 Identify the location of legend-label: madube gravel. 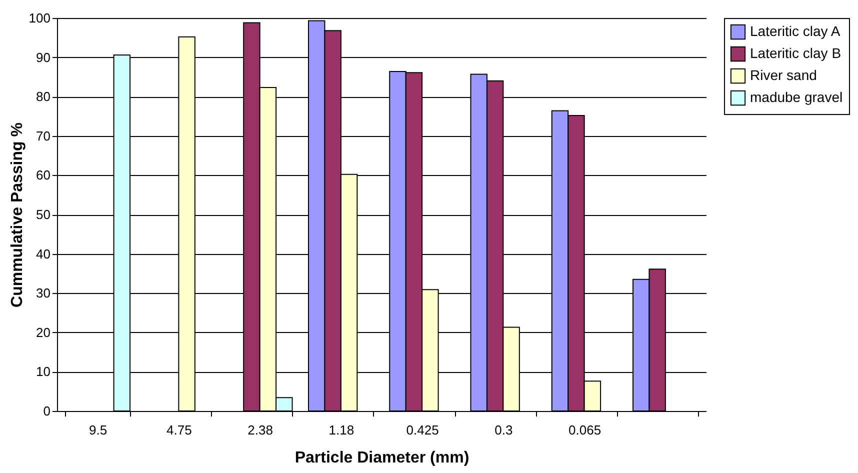
(796, 97).